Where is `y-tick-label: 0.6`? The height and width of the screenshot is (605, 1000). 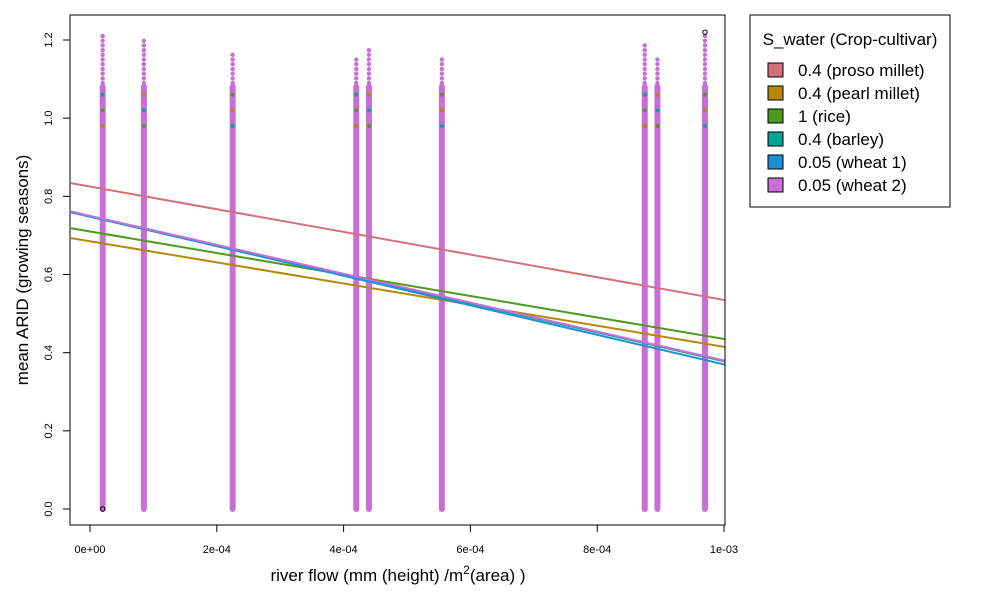
y-tick-label: 0.6 is located at coordinates (49, 274).